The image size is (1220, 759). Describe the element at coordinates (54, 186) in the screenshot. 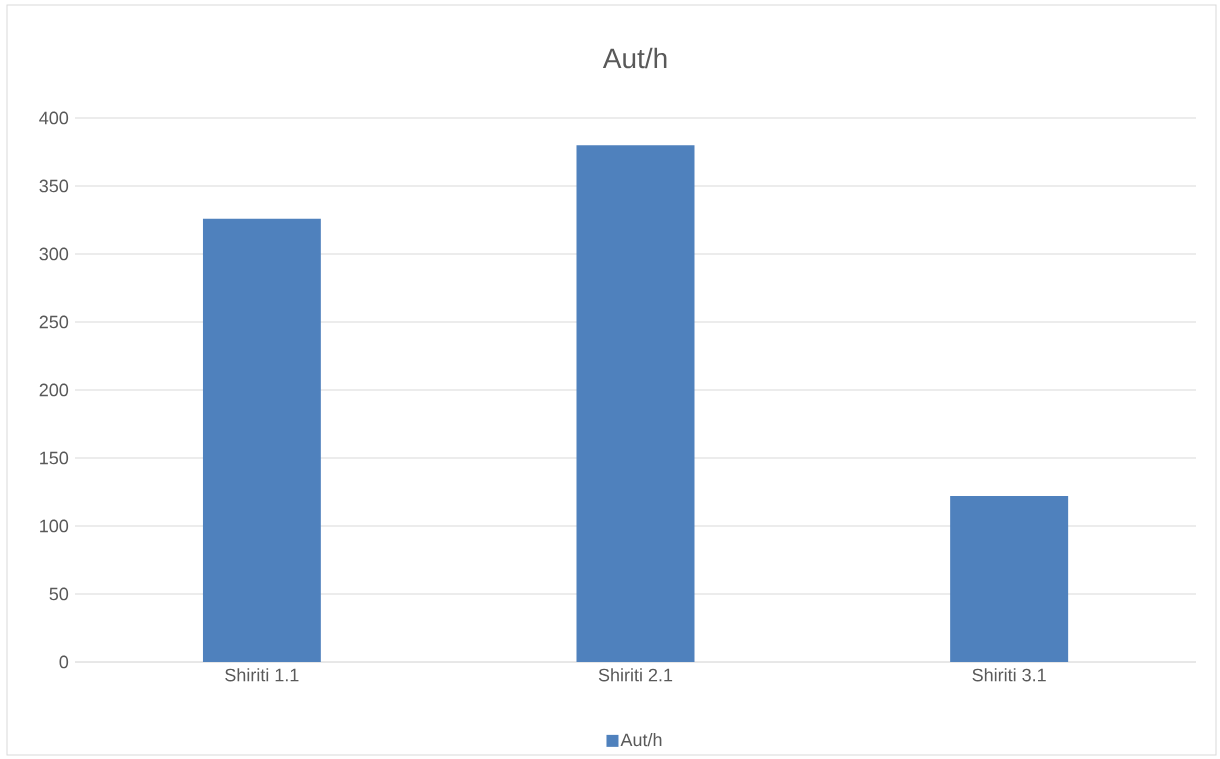

I see `y-tick-label: 350` at that location.